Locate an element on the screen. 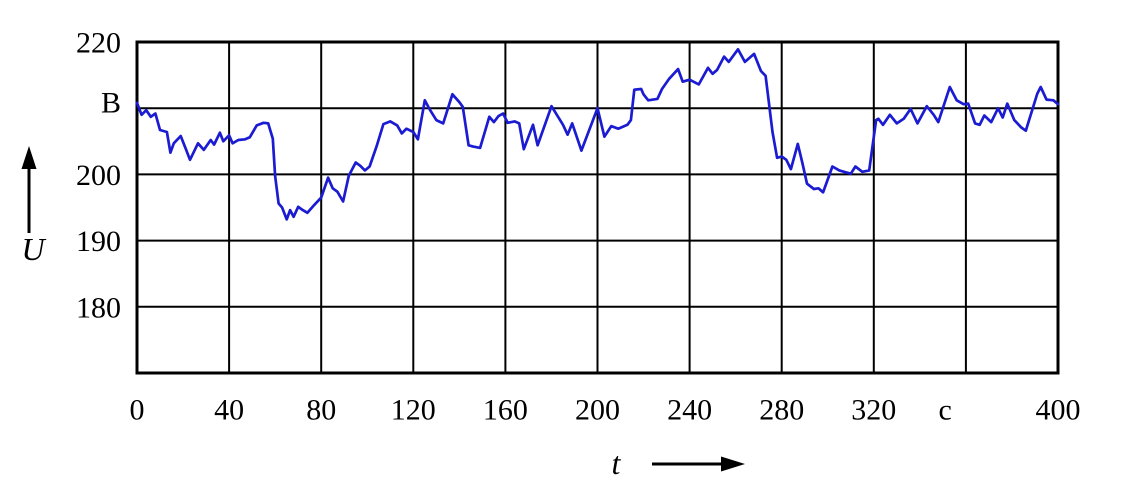  x-tick-label: 120 is located at coordinates (413, 410).